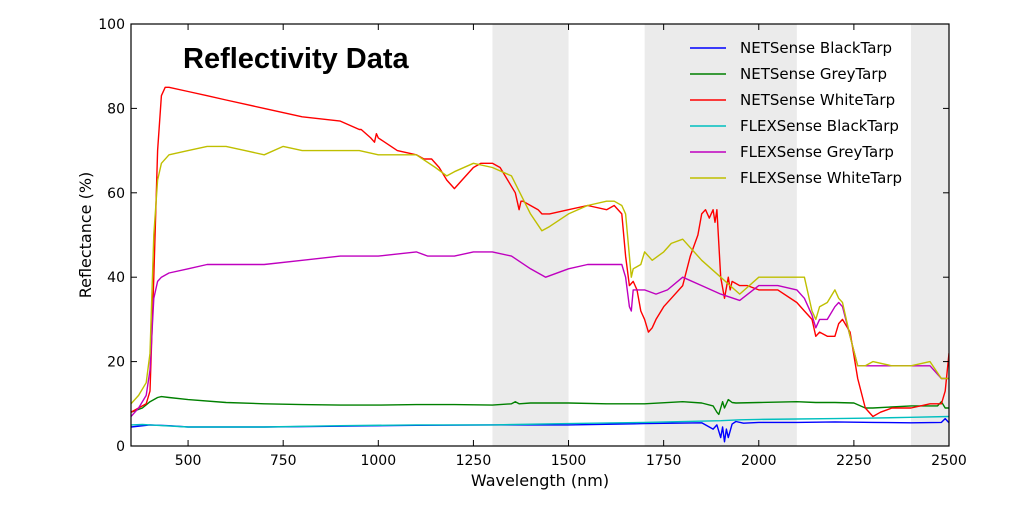 The height and width of the screenshot is (513, 1024). Describe the element at coordinates (821, 178) in the screenshot. I see `legend-label-5: FLEXSense WhiteTarp` at that location.